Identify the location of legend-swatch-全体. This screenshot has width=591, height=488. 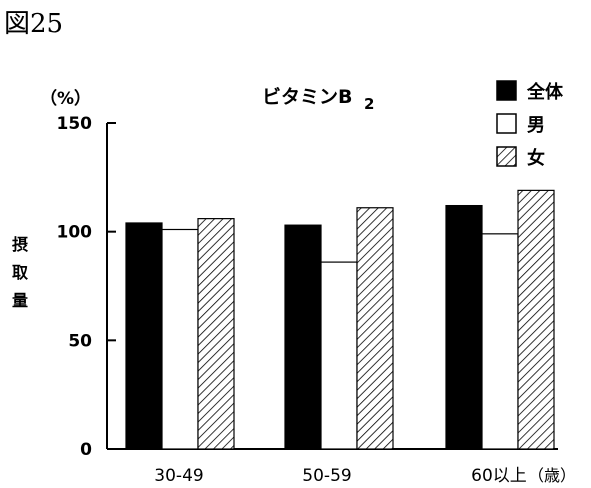
(506, 90).